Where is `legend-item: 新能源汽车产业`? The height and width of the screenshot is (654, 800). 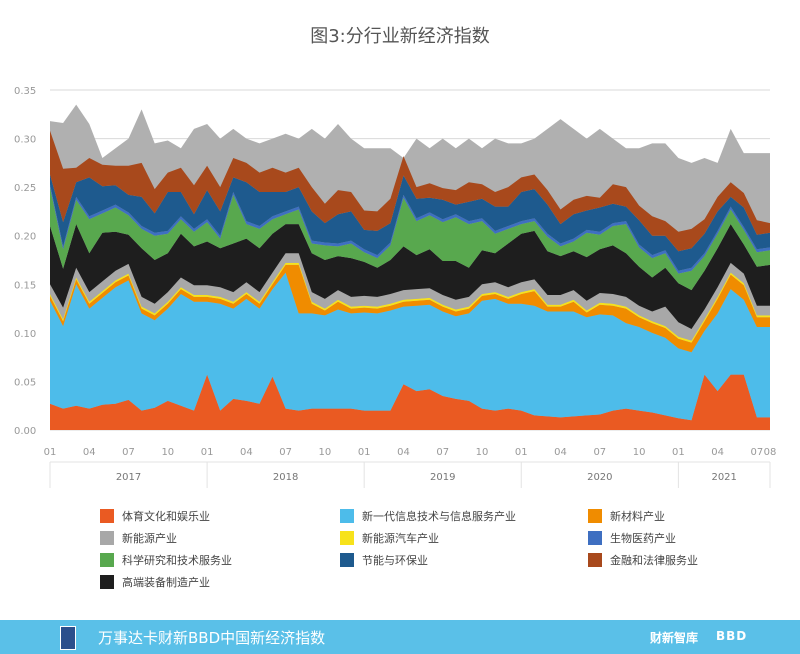
legend-item: 新能源汽车产业 is located at coordinates (389, 538).